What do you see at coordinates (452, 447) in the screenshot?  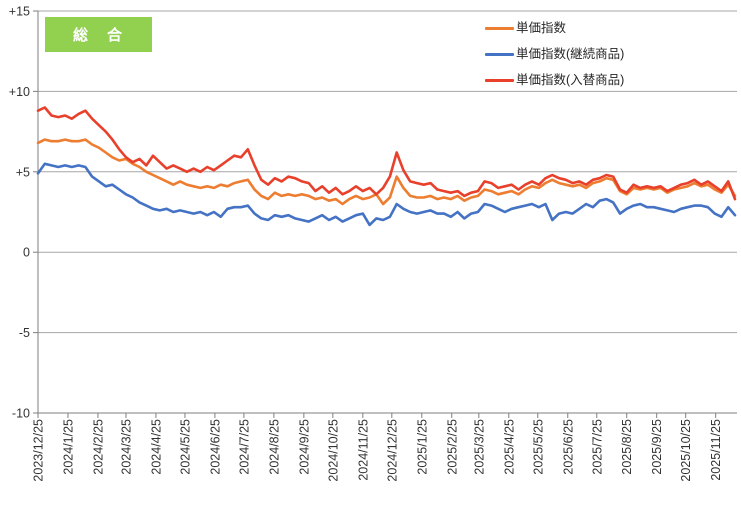 I see `x-tick-label: 2025/2/25` at bounding box center [452, 447].